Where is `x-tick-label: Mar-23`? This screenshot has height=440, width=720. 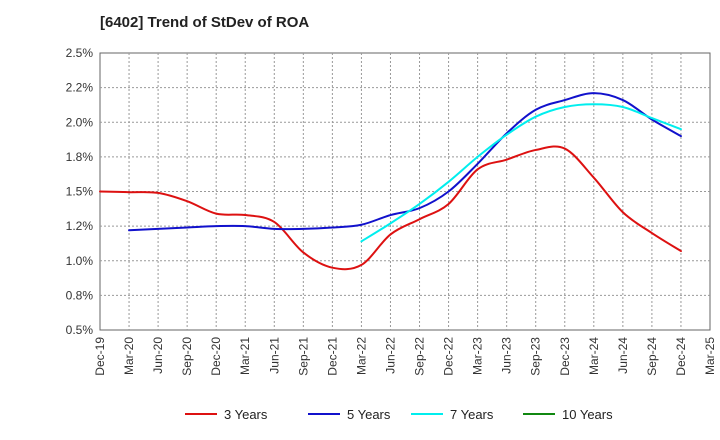 x-tick-label: Mar-23 is located at coordinates (478, 356).